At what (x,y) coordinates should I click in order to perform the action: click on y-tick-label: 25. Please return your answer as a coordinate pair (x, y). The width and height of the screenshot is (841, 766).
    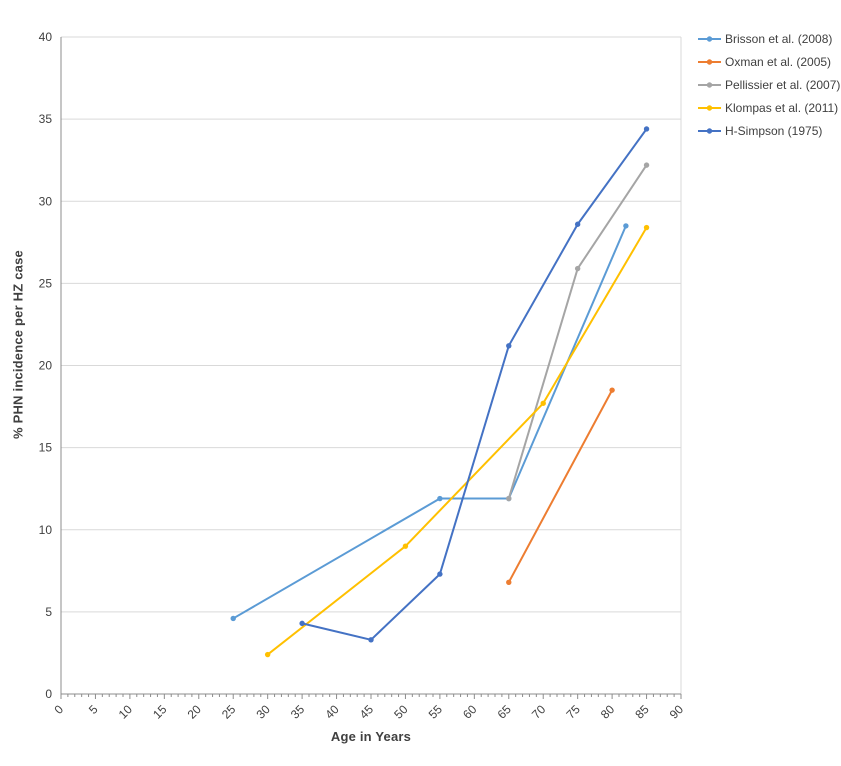
    Looking at the image, I should click on (46, 283).